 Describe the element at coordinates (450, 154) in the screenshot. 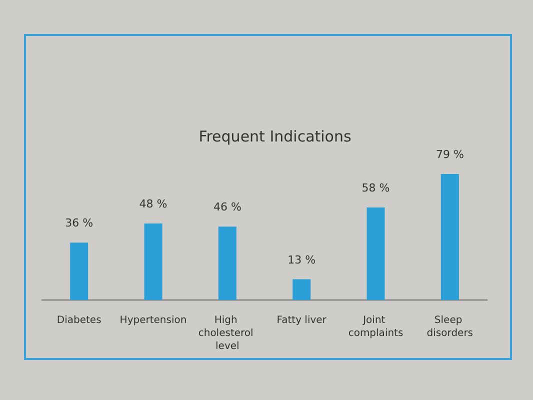

I see `data-label: 79 %` at that location.